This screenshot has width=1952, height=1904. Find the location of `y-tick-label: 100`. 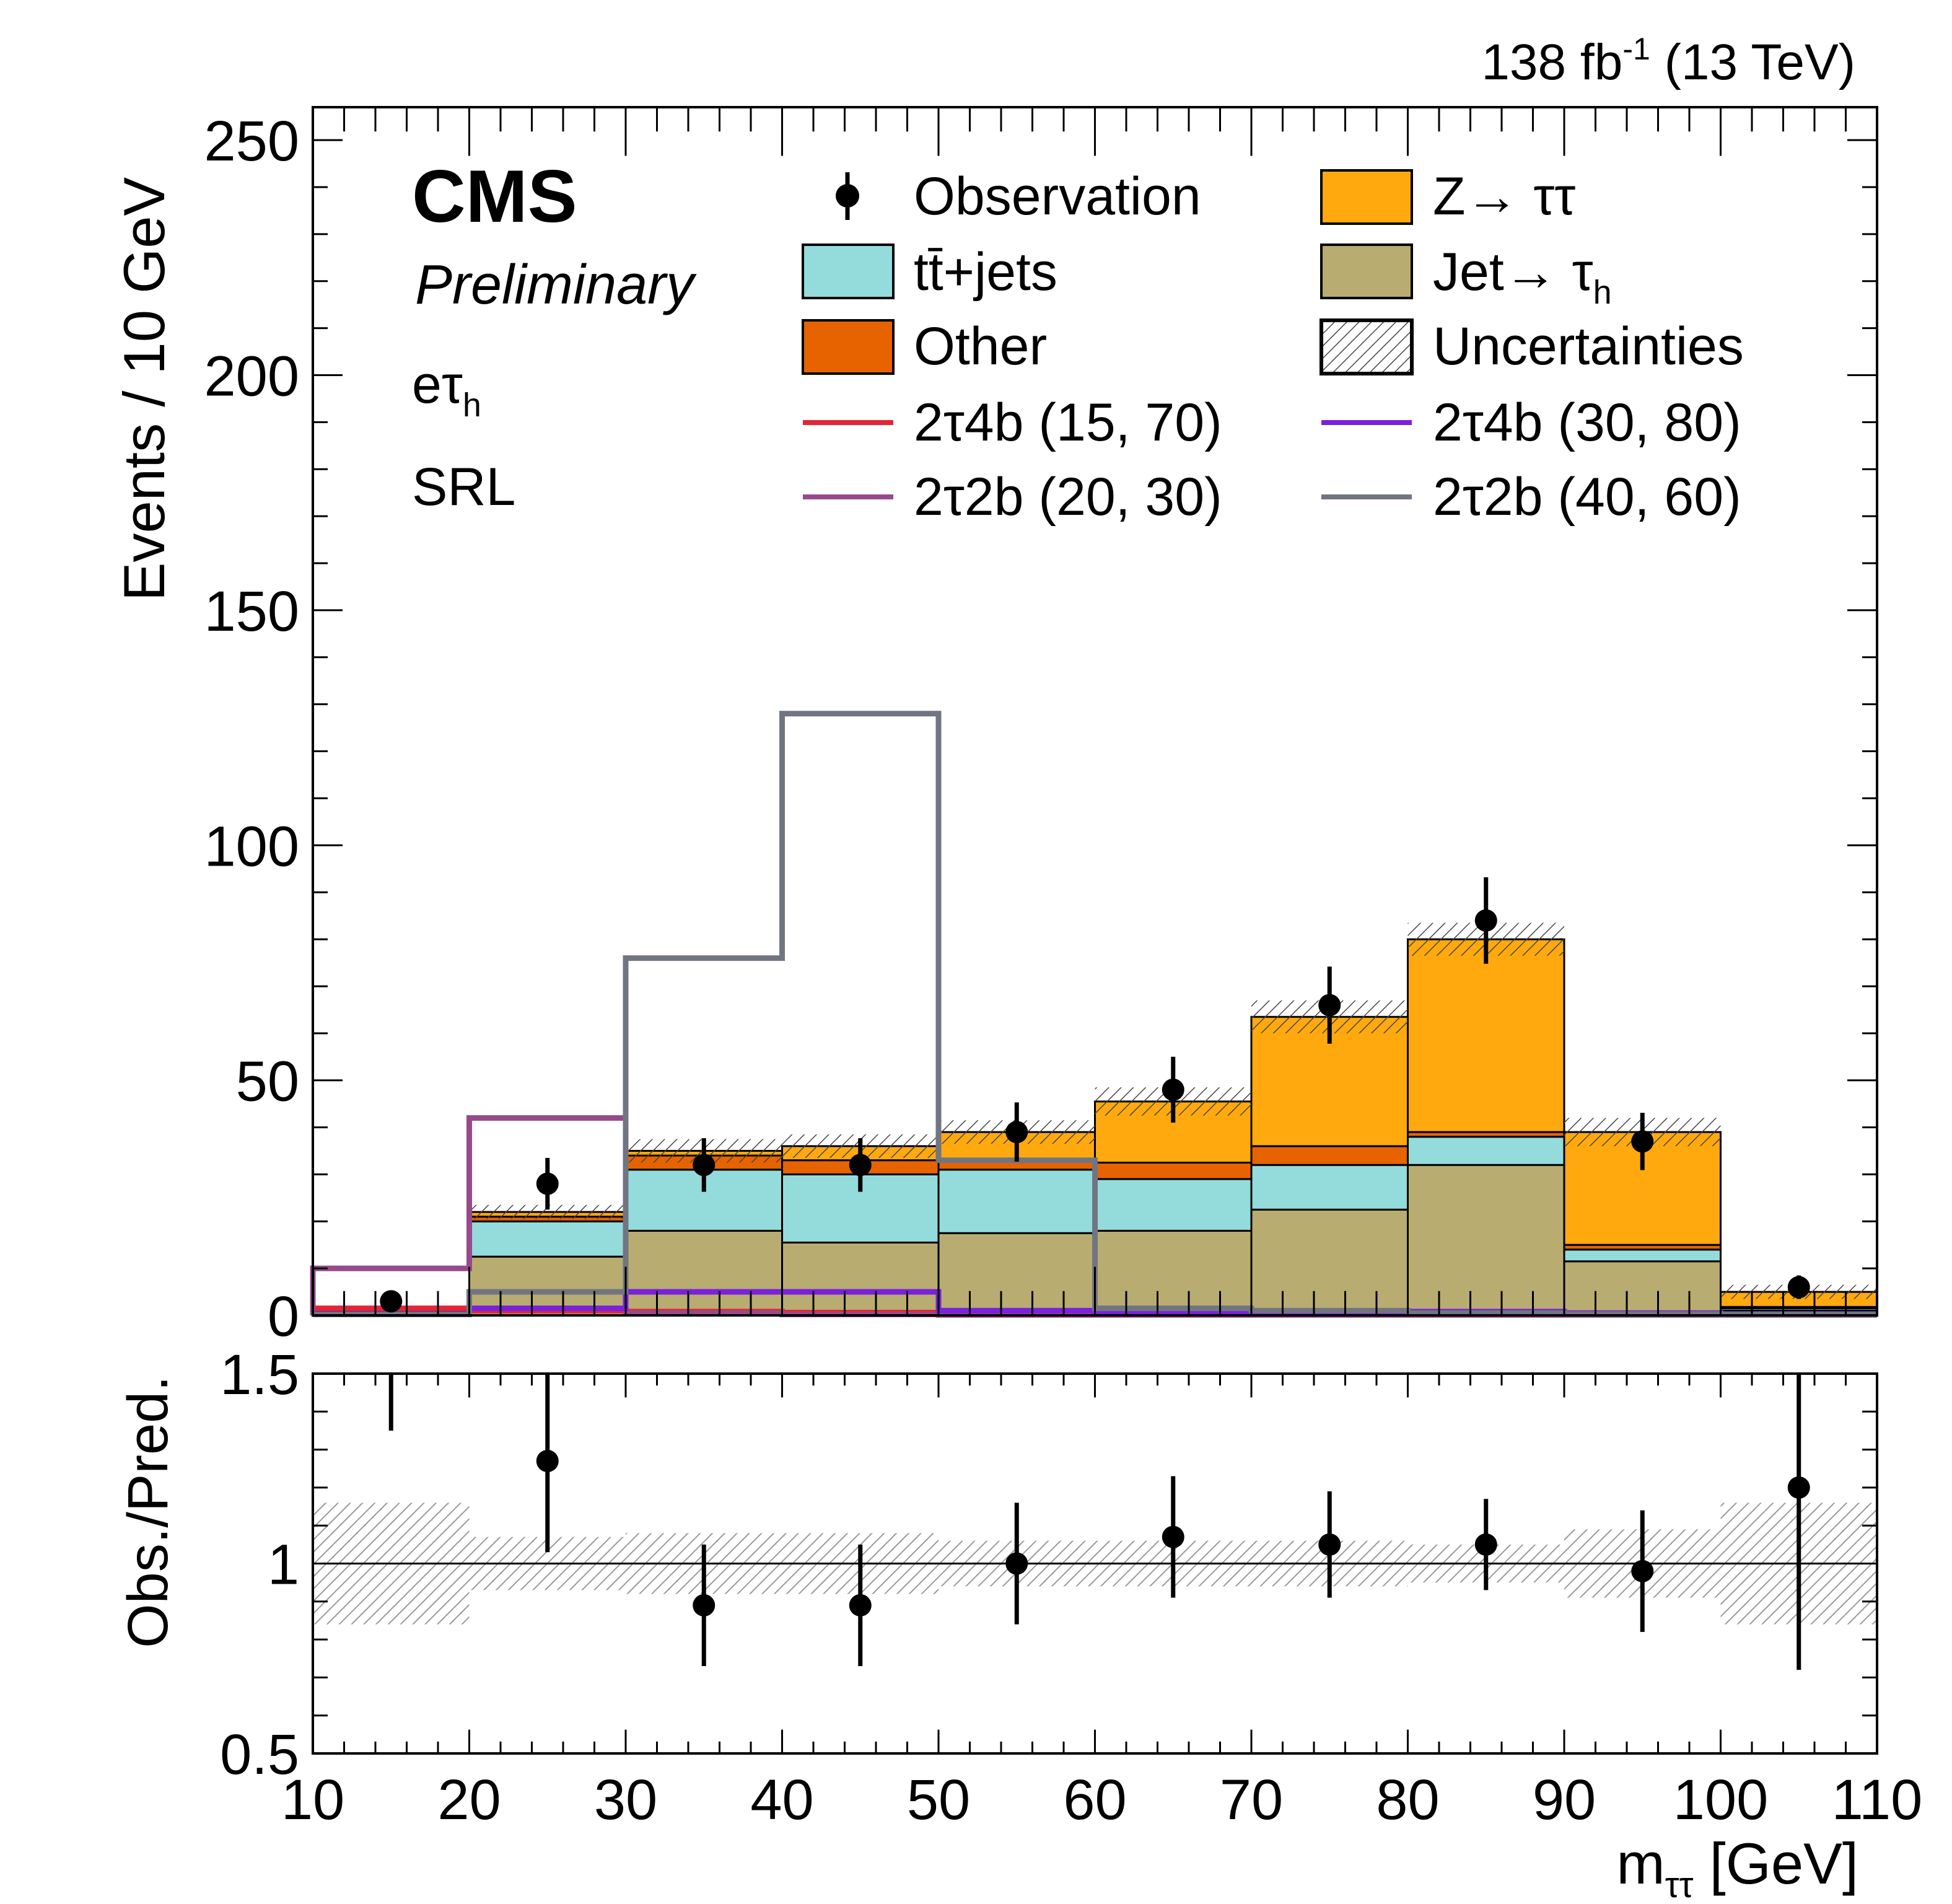

y-tick-label: 100 is located at coordinates (252, 847).